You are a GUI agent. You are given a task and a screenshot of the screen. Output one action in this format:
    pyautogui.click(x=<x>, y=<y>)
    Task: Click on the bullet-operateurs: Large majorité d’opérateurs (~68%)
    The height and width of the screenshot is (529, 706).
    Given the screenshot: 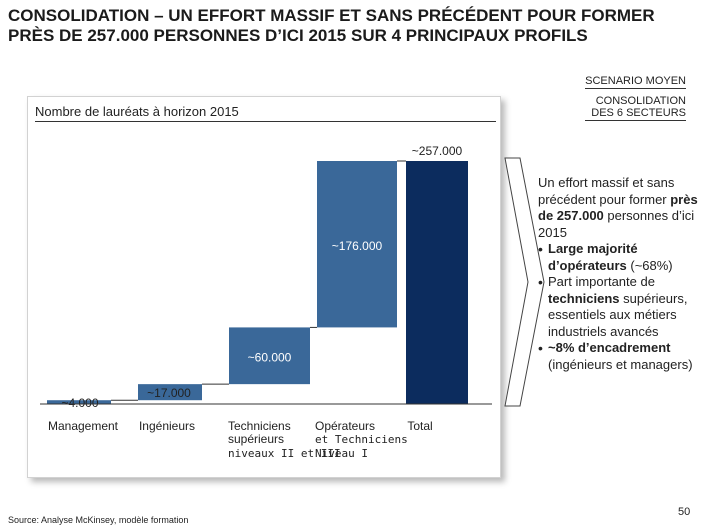 What is the action you would take?
    pyautogui.click(x=620, y=257)
    